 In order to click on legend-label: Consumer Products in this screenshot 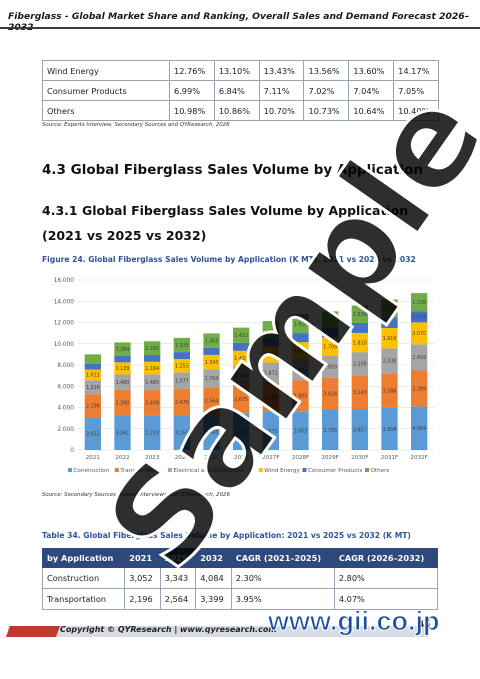, I will do `click(335, 471)`.